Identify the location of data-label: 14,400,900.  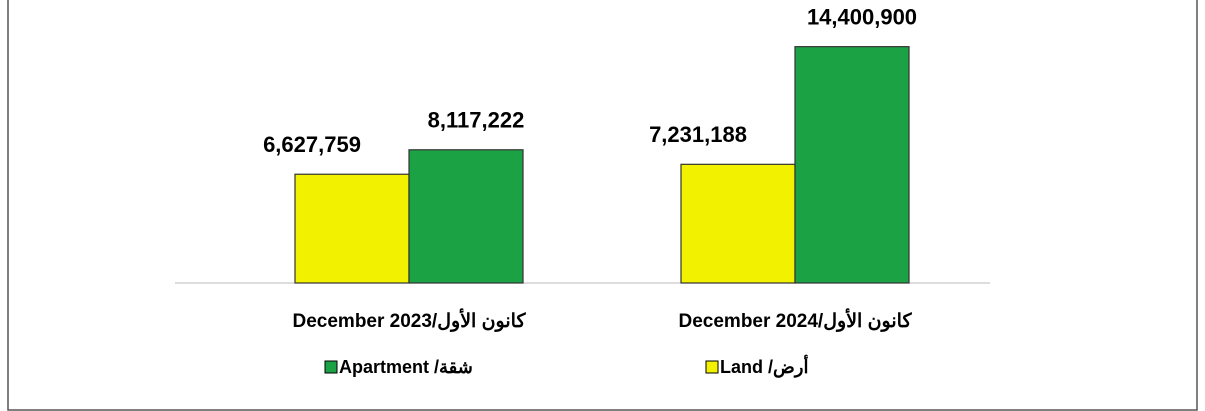
(862, 16).